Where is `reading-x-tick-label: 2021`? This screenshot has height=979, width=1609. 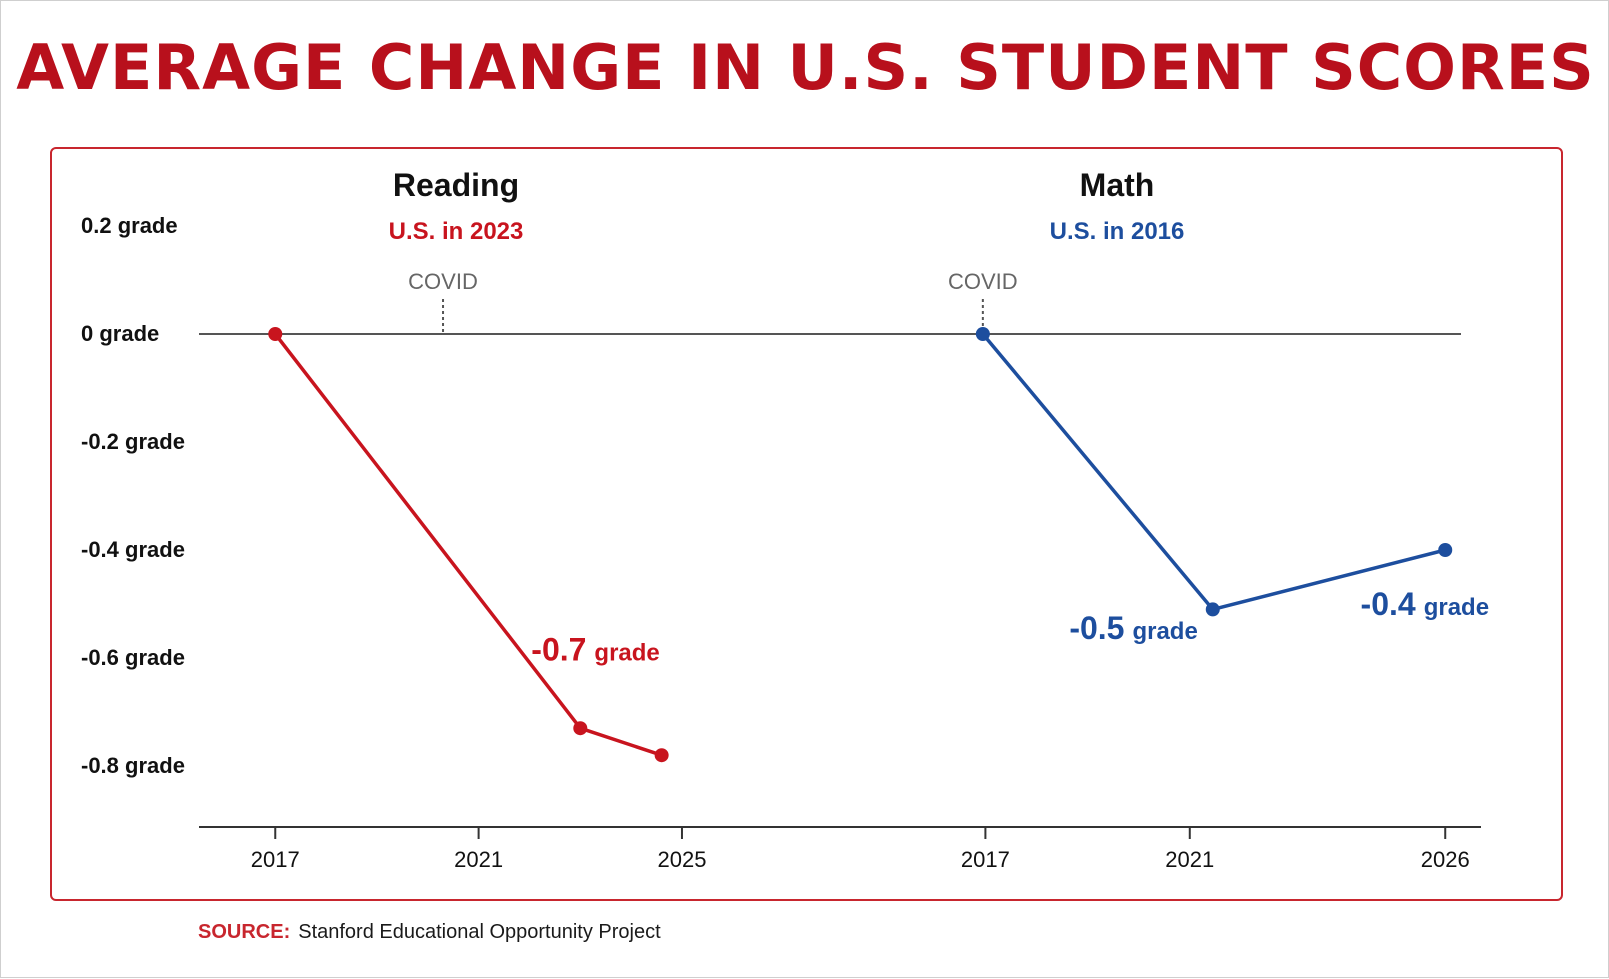 reading-x-tick-label: 2021 is located at coordinates (478, 859).